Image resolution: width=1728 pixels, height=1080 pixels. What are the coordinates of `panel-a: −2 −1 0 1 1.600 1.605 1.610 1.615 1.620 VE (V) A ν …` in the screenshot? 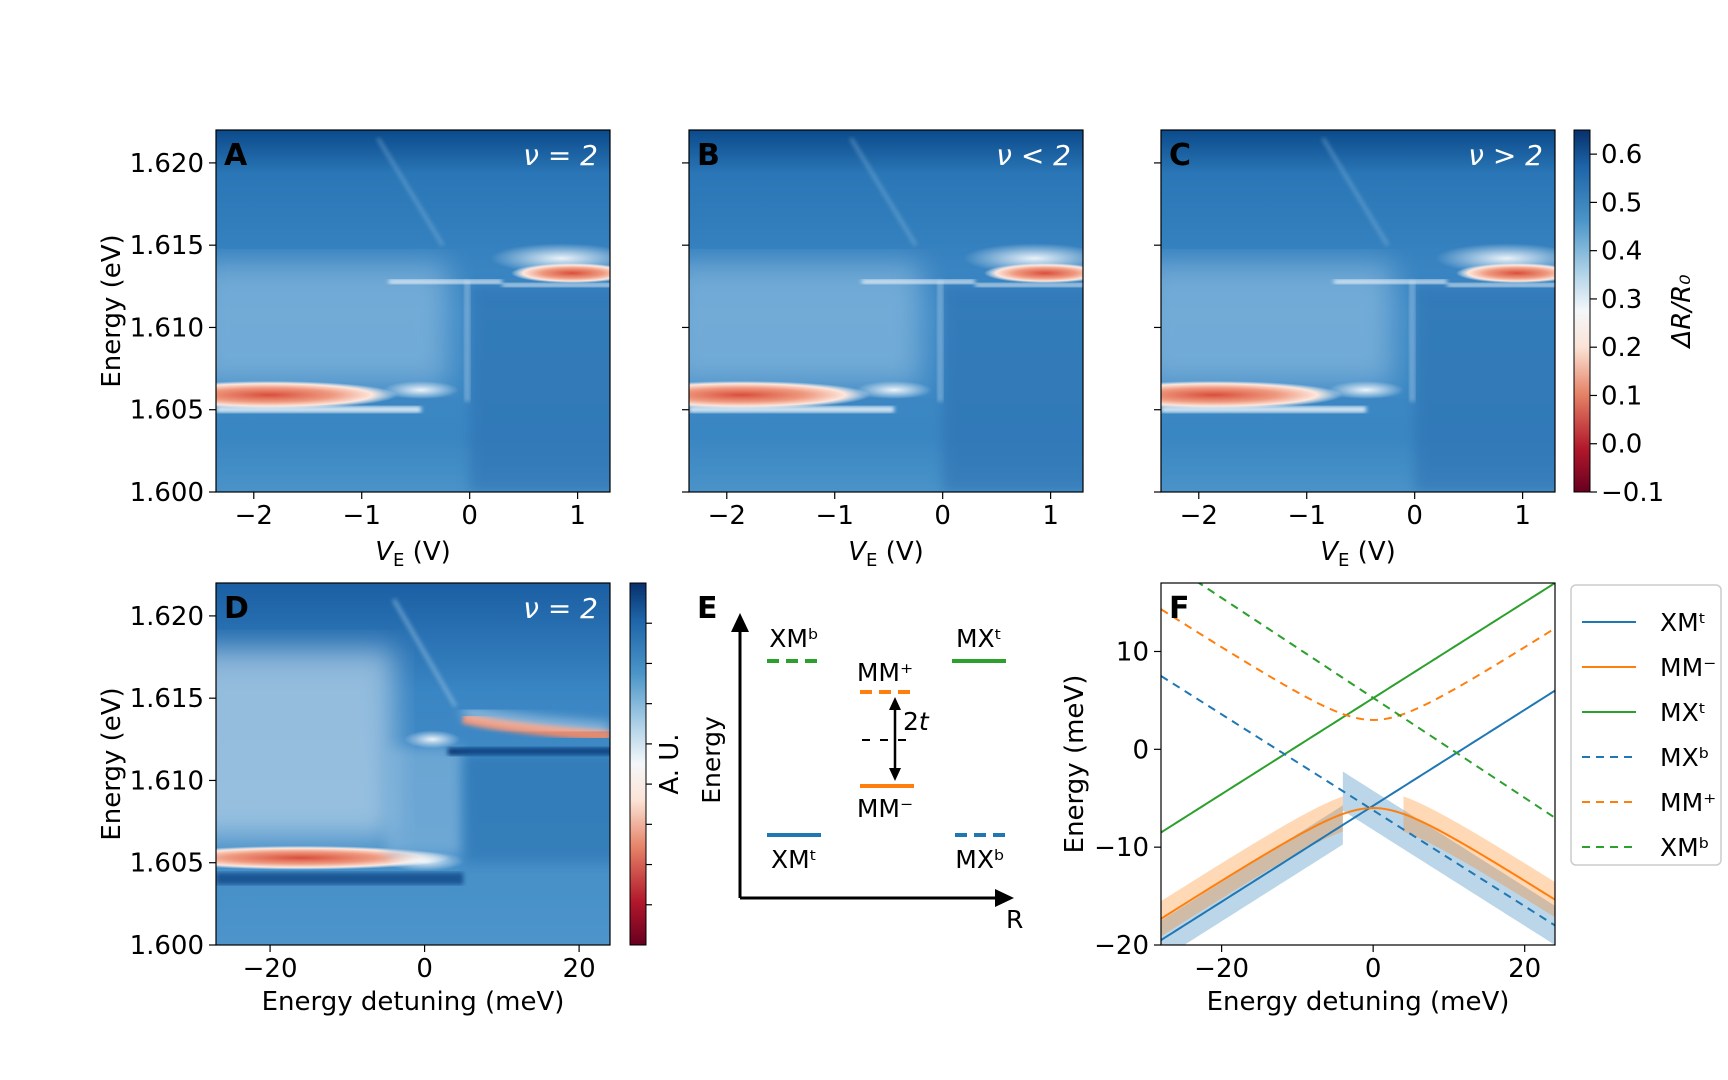 It's located at (370, 350).